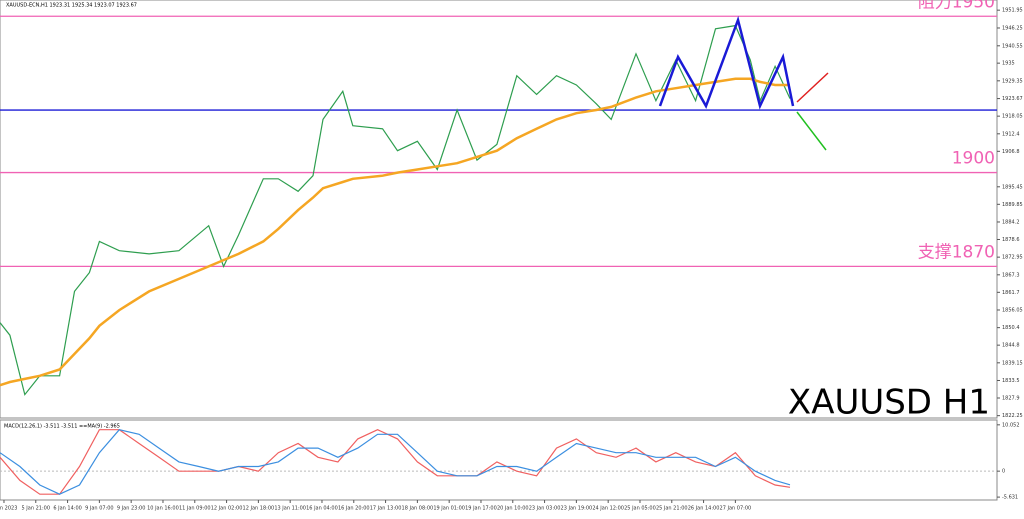 The width and height of the screenshot is (1024, 519). What do you see at coordinates (640, 509) in the screenshot?
I see `x-tick-label: 25 Jan 05:00` at bounding box center [640, 509].